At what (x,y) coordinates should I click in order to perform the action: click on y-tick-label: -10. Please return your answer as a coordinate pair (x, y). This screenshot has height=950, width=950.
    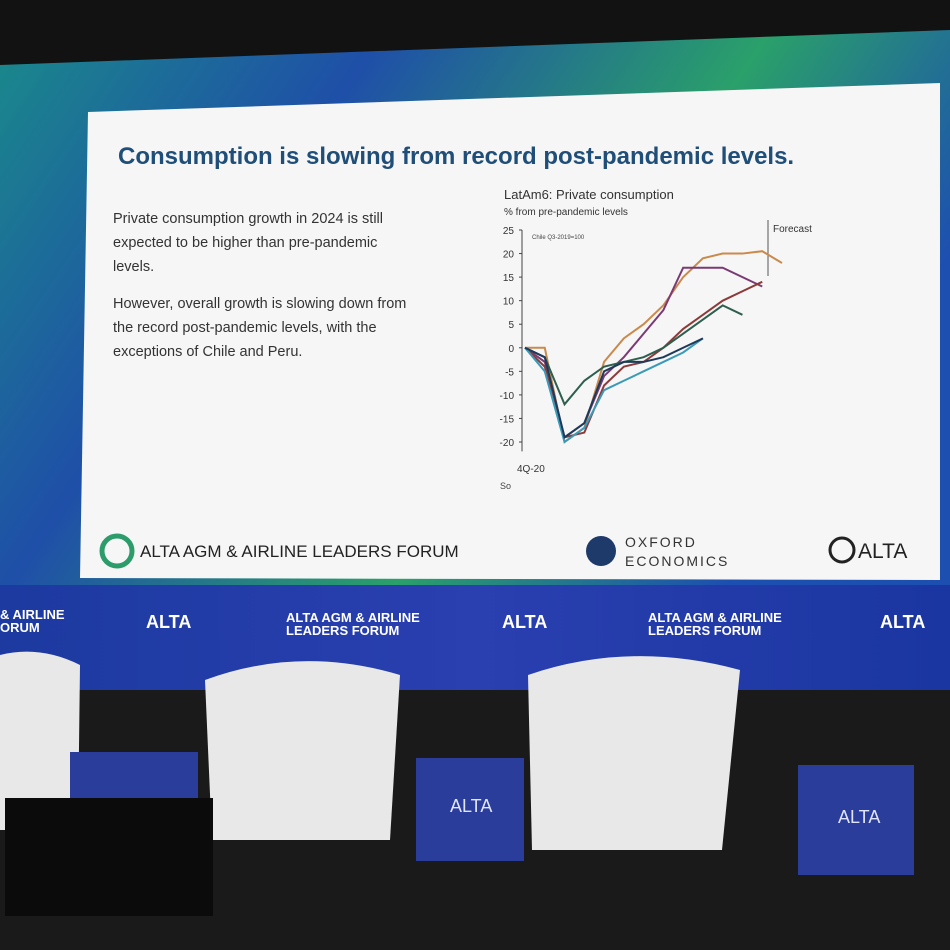
    Looking at the image, I should click on (507, 396).